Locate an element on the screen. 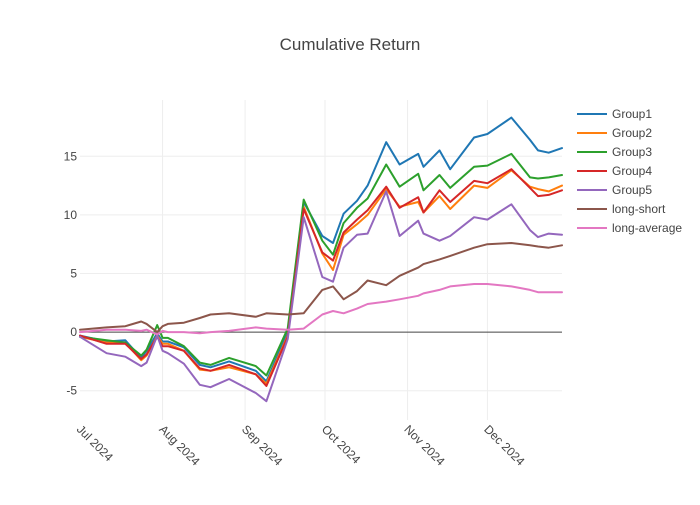 This screenshot has height=505, width=700. legend-label: Group4 is located at coordinates (632, 171).